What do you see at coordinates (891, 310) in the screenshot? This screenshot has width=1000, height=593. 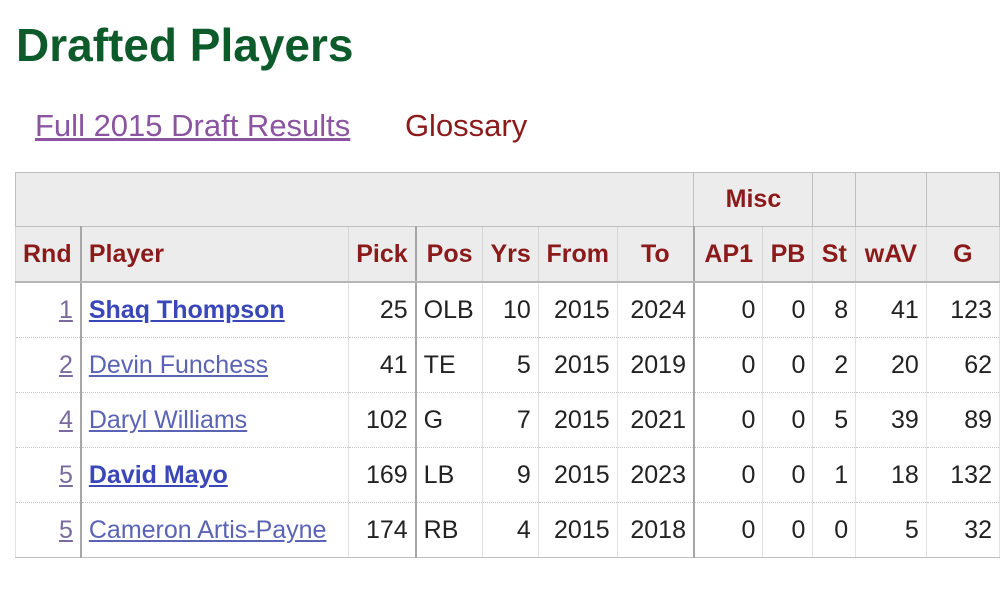 I see `wav-cell: 41` at bounding box center [891, 310].